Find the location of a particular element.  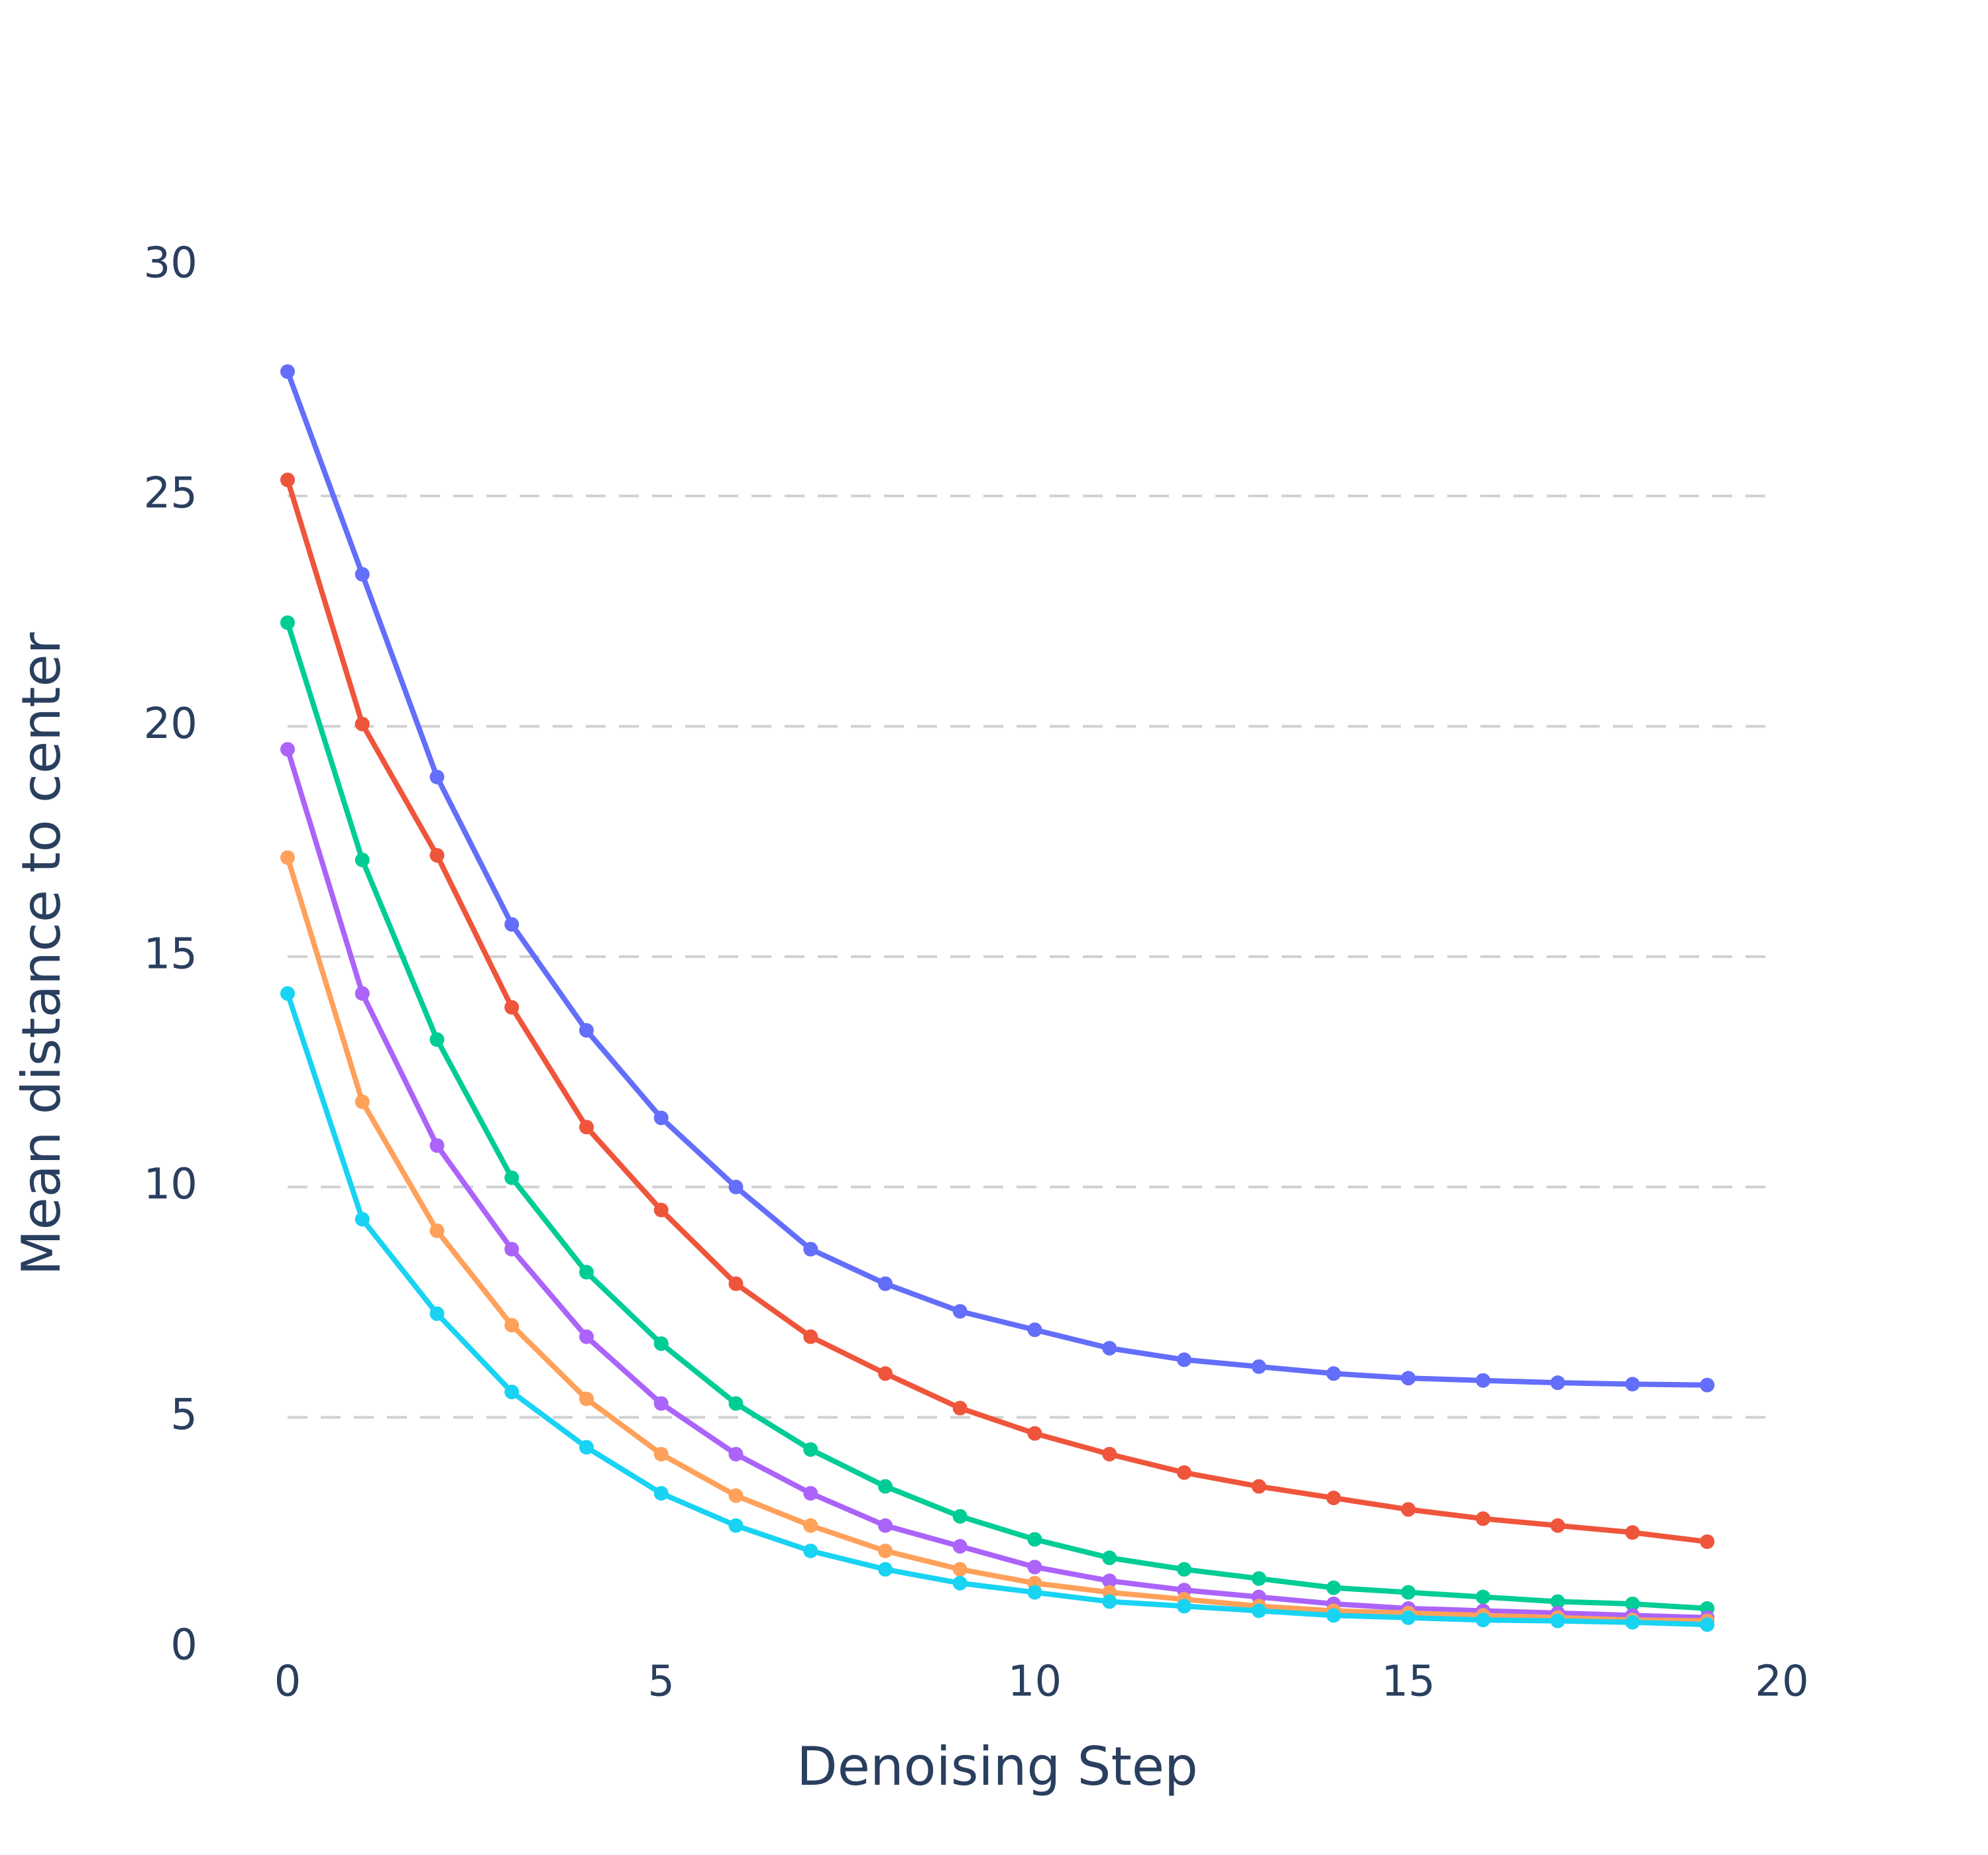

y-tick-label: 20 is located at coordinates (170, 724).